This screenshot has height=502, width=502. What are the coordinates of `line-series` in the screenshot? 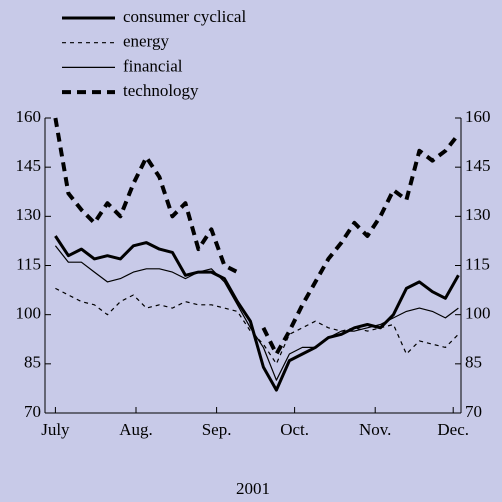 It's located at (257, 326).